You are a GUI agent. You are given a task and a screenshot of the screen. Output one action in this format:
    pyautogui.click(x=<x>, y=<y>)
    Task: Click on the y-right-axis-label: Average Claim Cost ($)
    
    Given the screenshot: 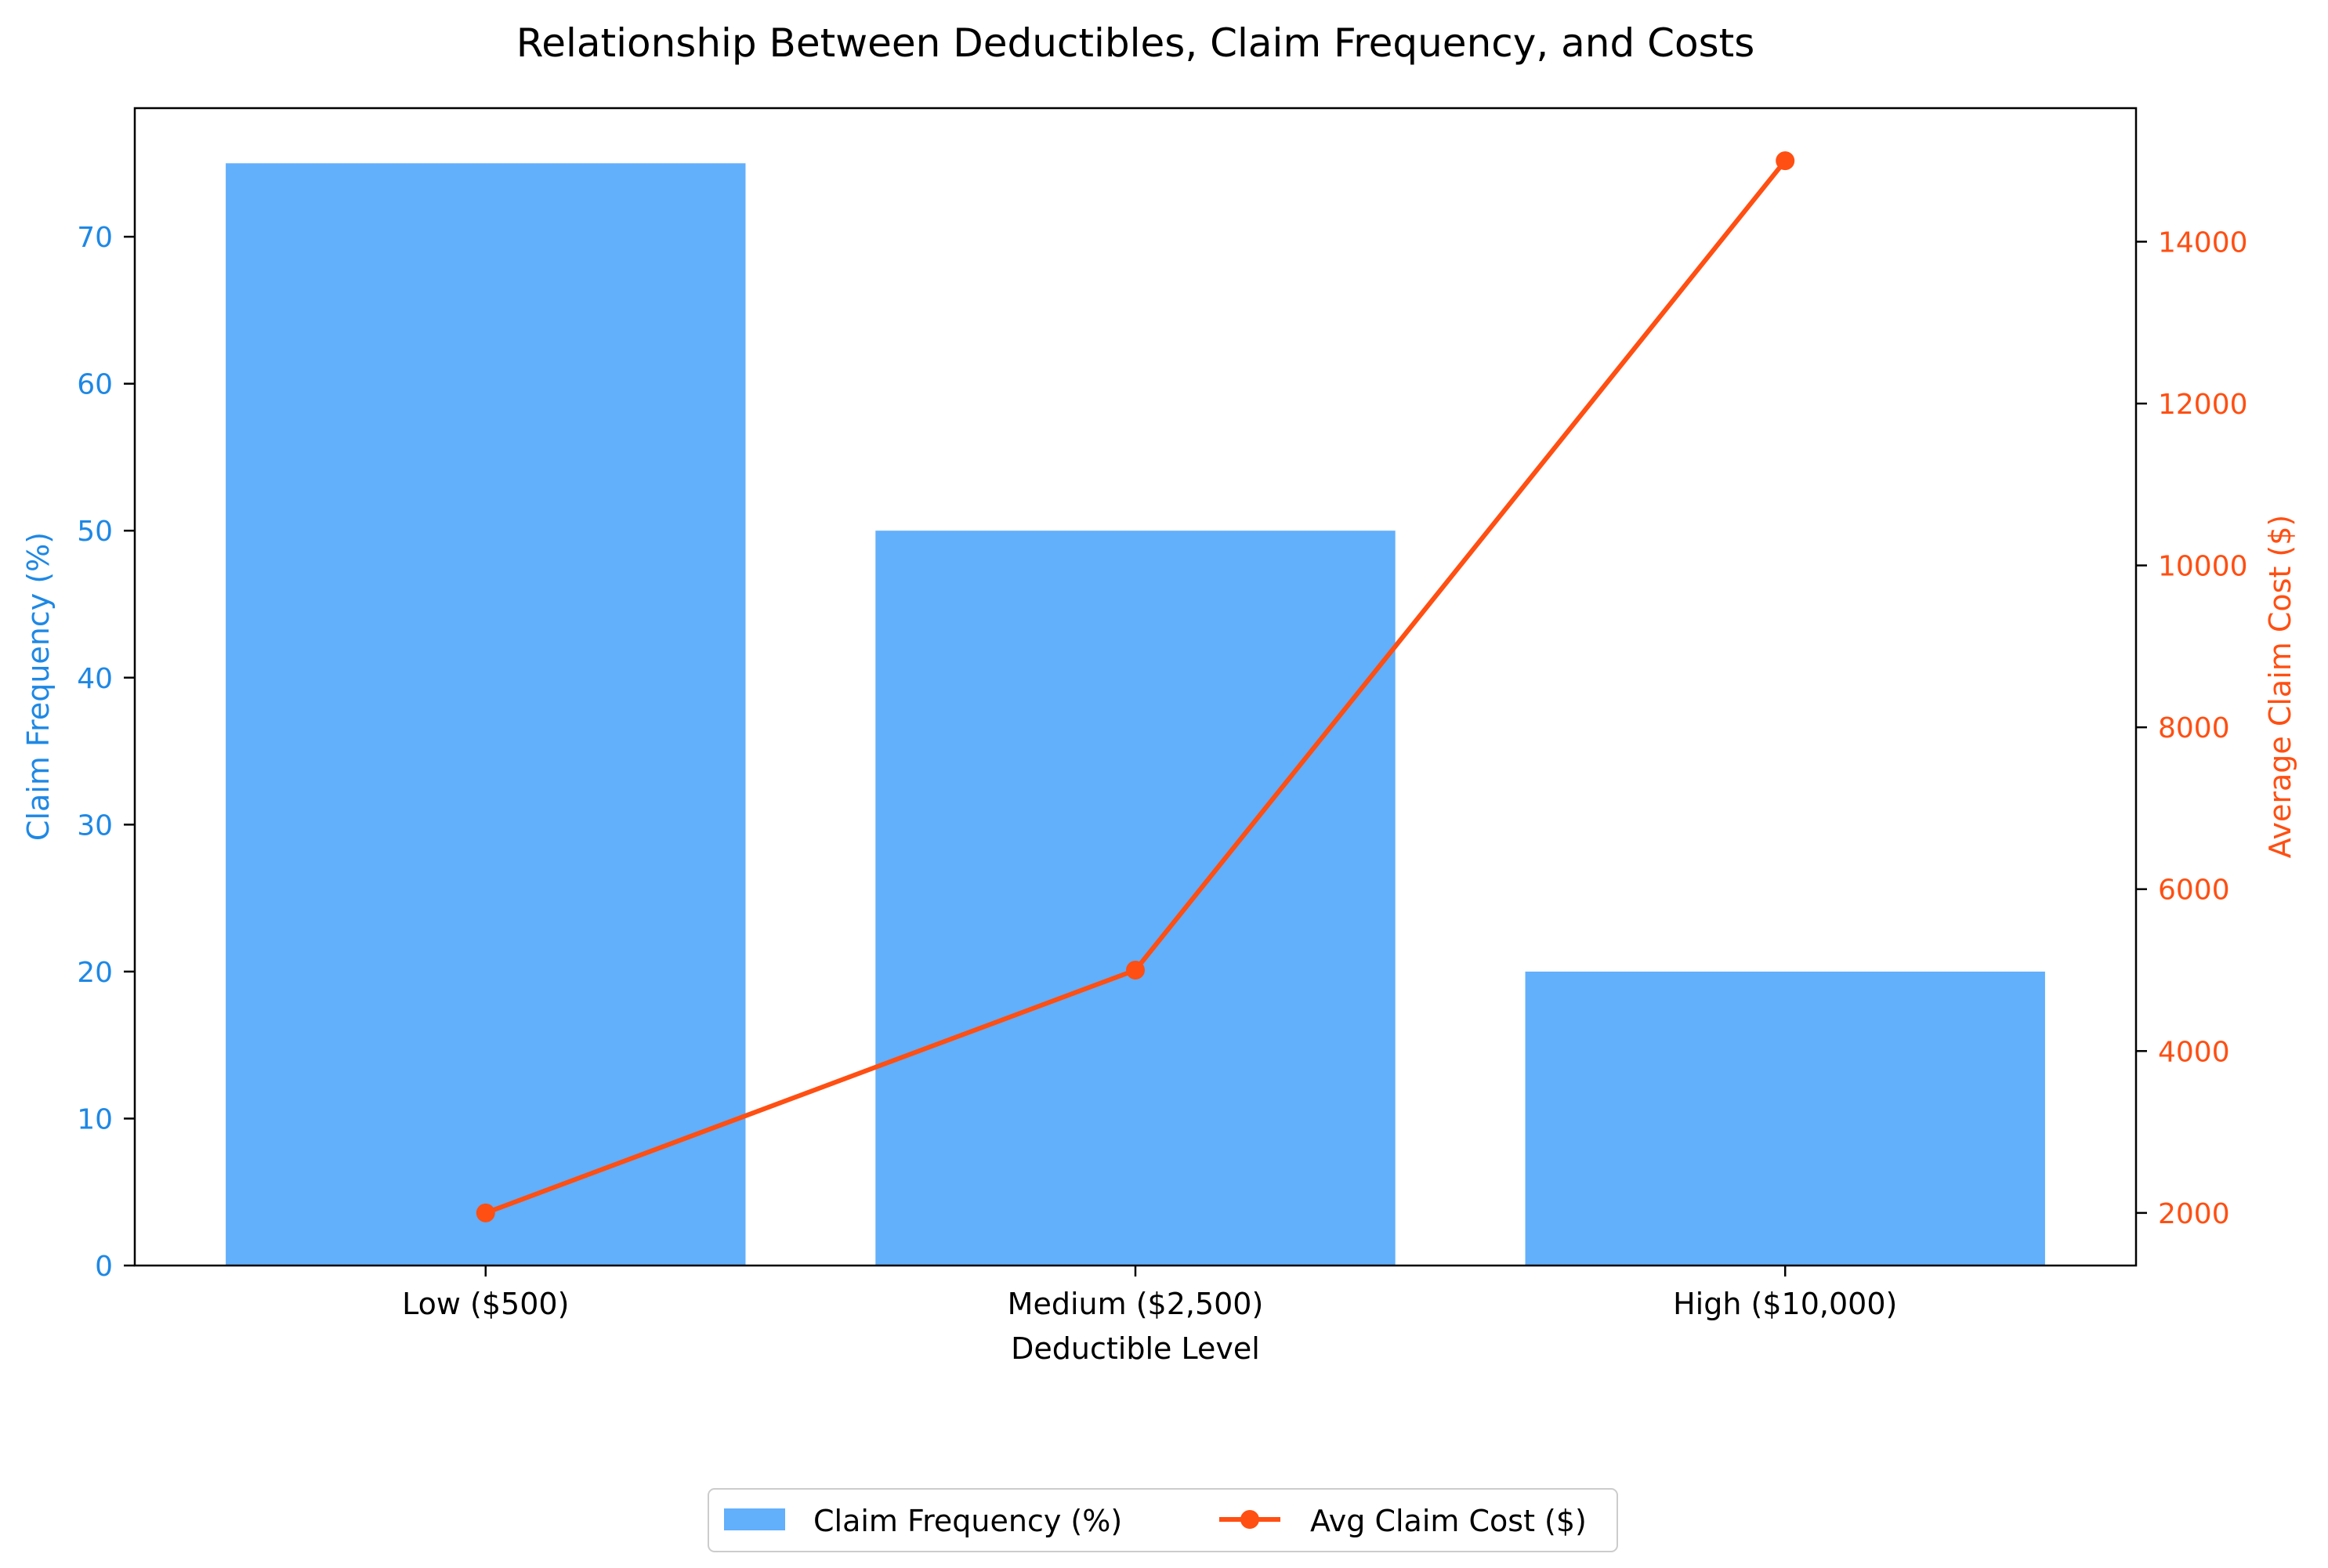 What is the action you would take?
    pyautogui.click(x=2280, y=687)
    